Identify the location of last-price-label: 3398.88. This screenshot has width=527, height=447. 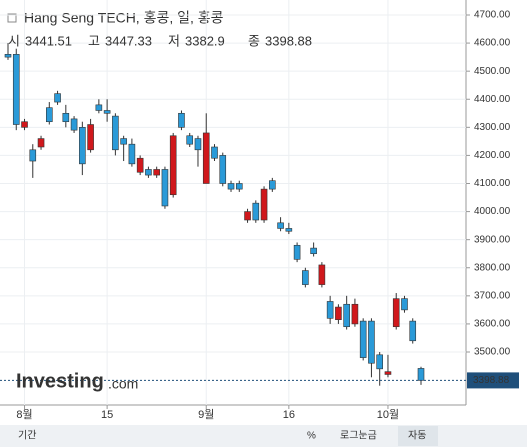
(491, 380).